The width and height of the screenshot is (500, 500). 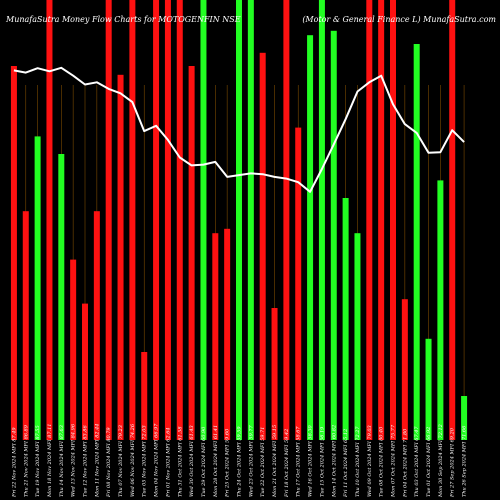 I want to click on x-tick-label: Thu 24 Oct 2024 MFI 59.59, so click(x=240, y=461).